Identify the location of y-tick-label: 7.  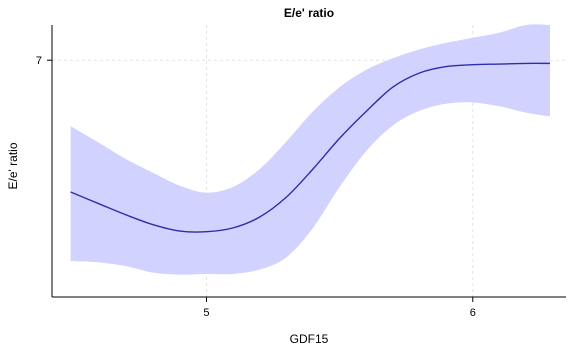
(39, 61).